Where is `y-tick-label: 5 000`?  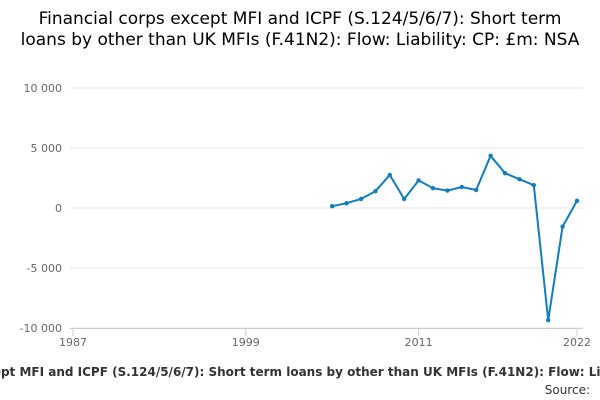 y-tick-label: 5 000 is located at coordinates (47, 148).